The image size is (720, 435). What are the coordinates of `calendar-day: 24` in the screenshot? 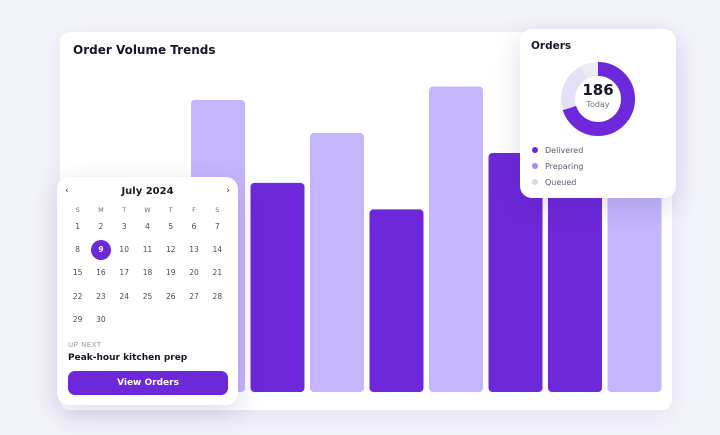 It's located at (124, 296).